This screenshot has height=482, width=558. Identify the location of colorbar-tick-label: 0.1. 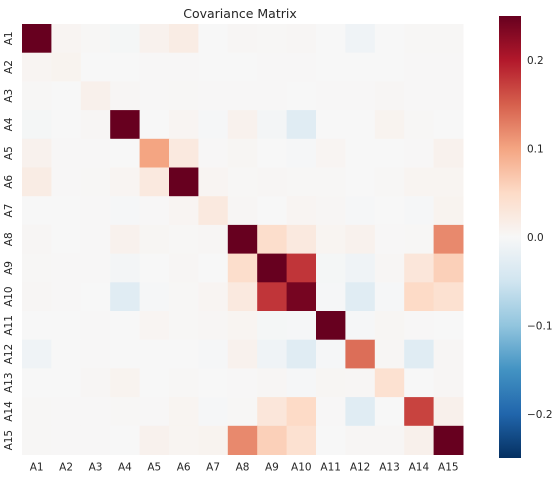
(535, 150).